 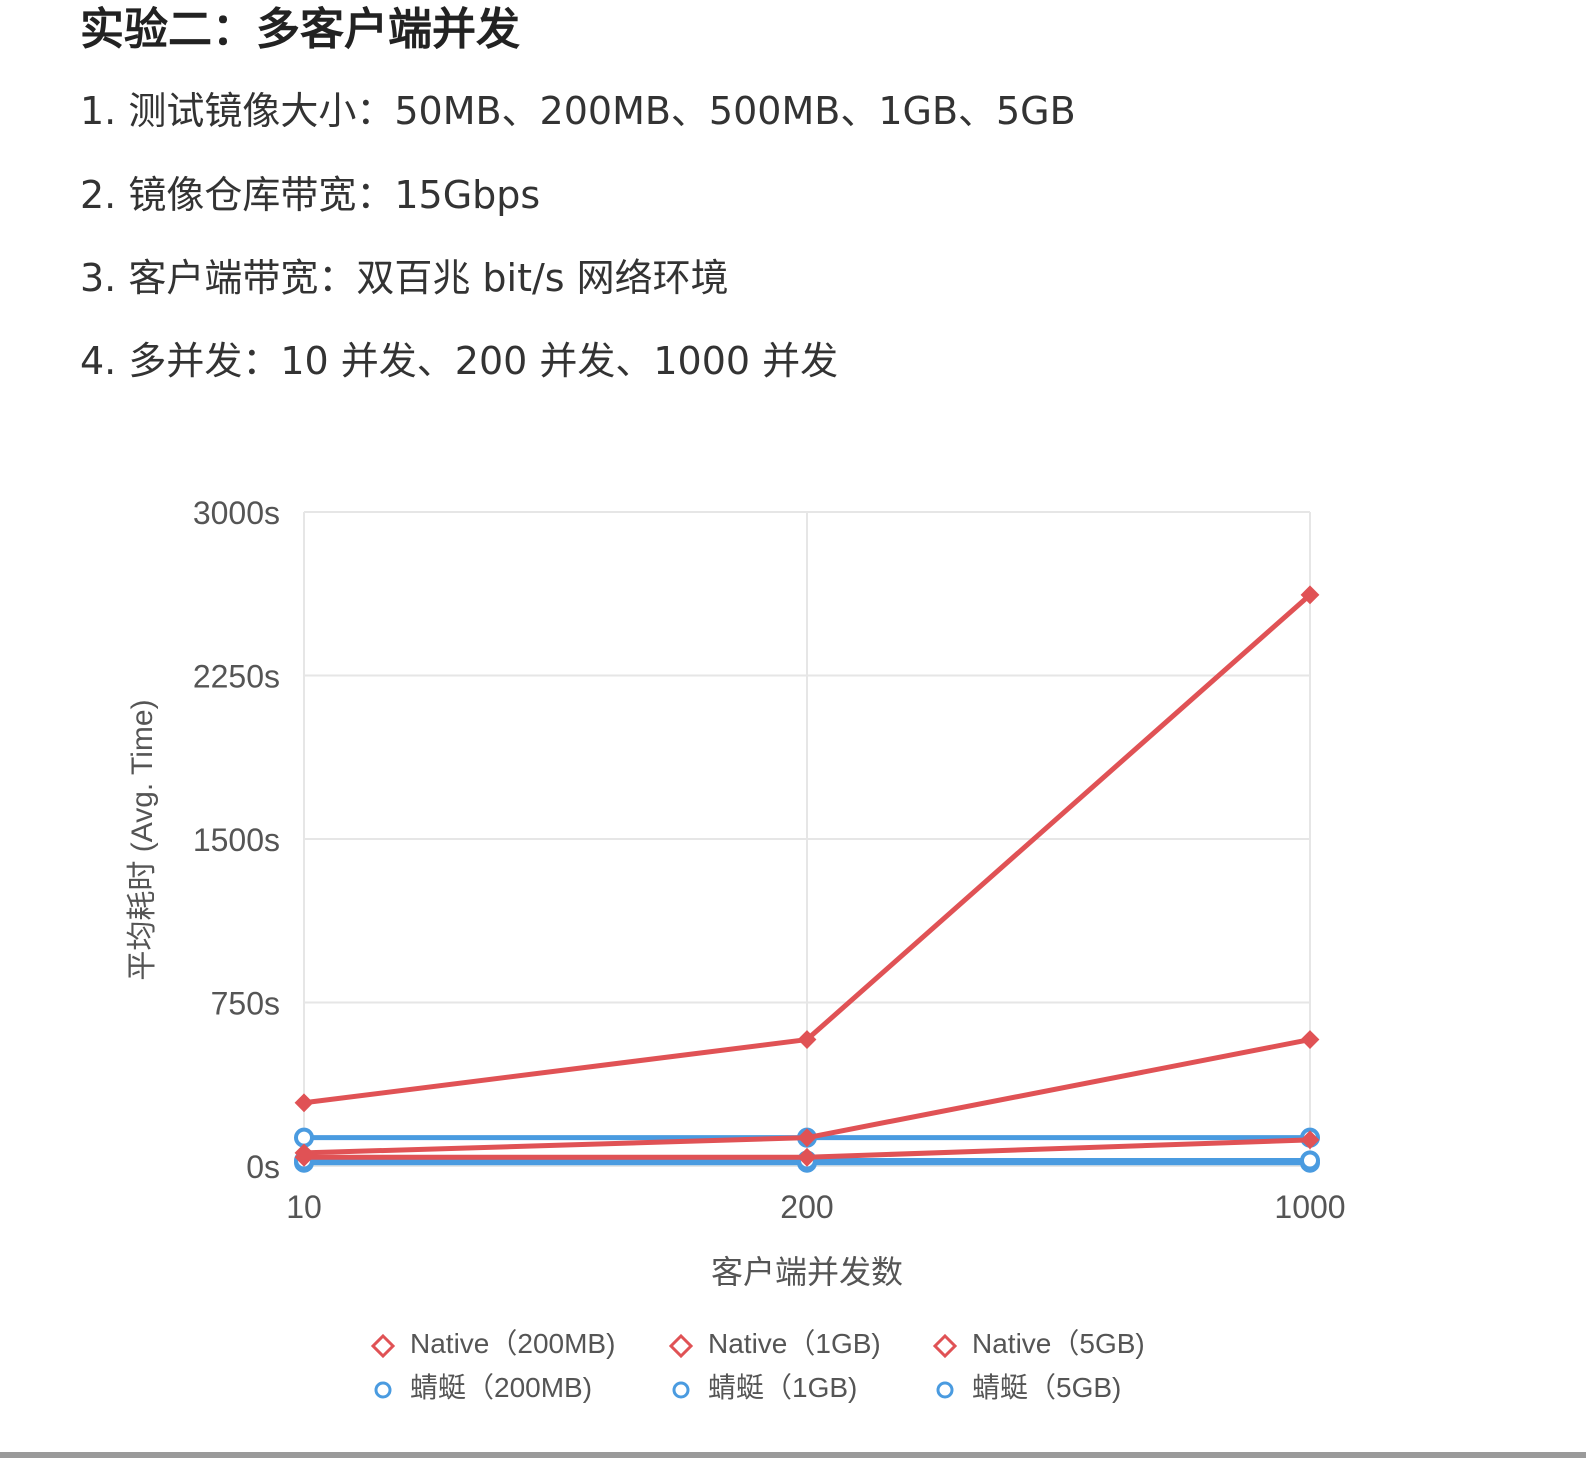 I want to click on x-axis-ticks: 10 200 1000, so click(x=815, y=1207).